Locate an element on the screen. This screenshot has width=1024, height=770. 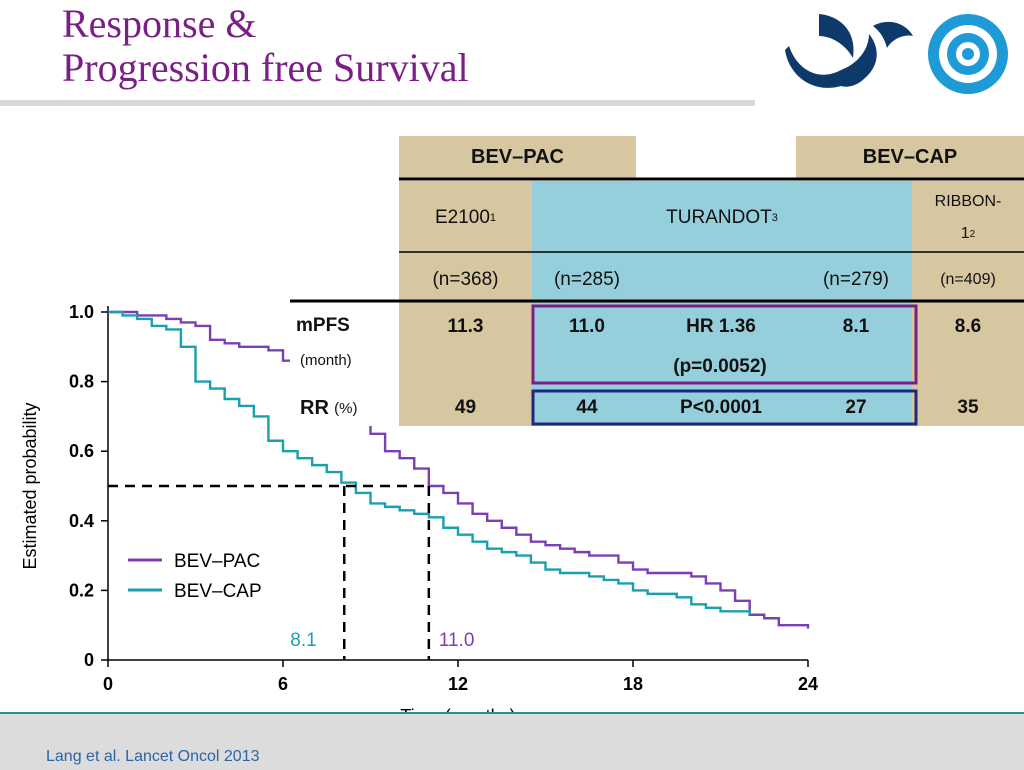
mpfs-highlight-box is located at coordinates (724, 344).